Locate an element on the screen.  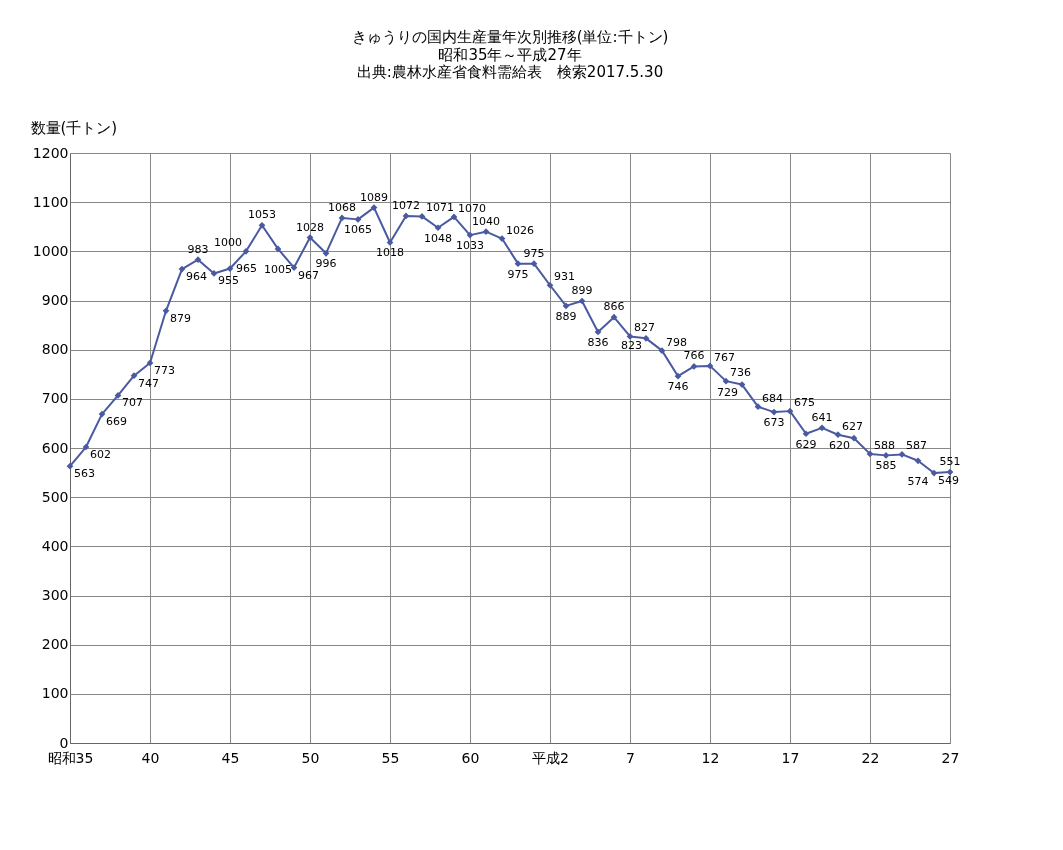
y-tick-label: 500 is located at coordinates (55, 496).